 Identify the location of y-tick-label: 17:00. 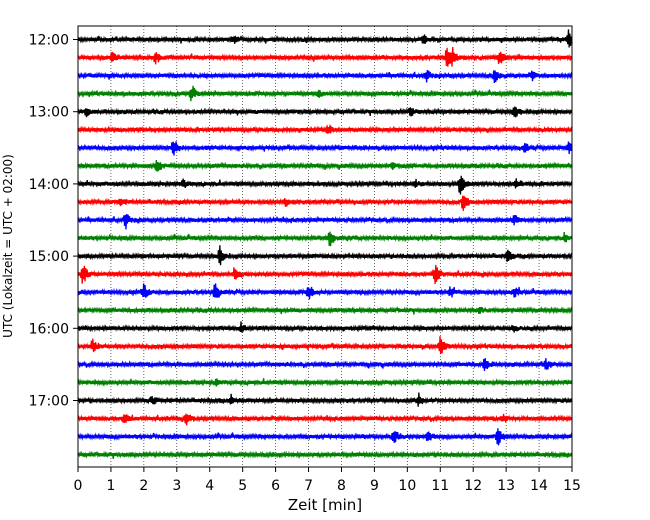
(49, 402).